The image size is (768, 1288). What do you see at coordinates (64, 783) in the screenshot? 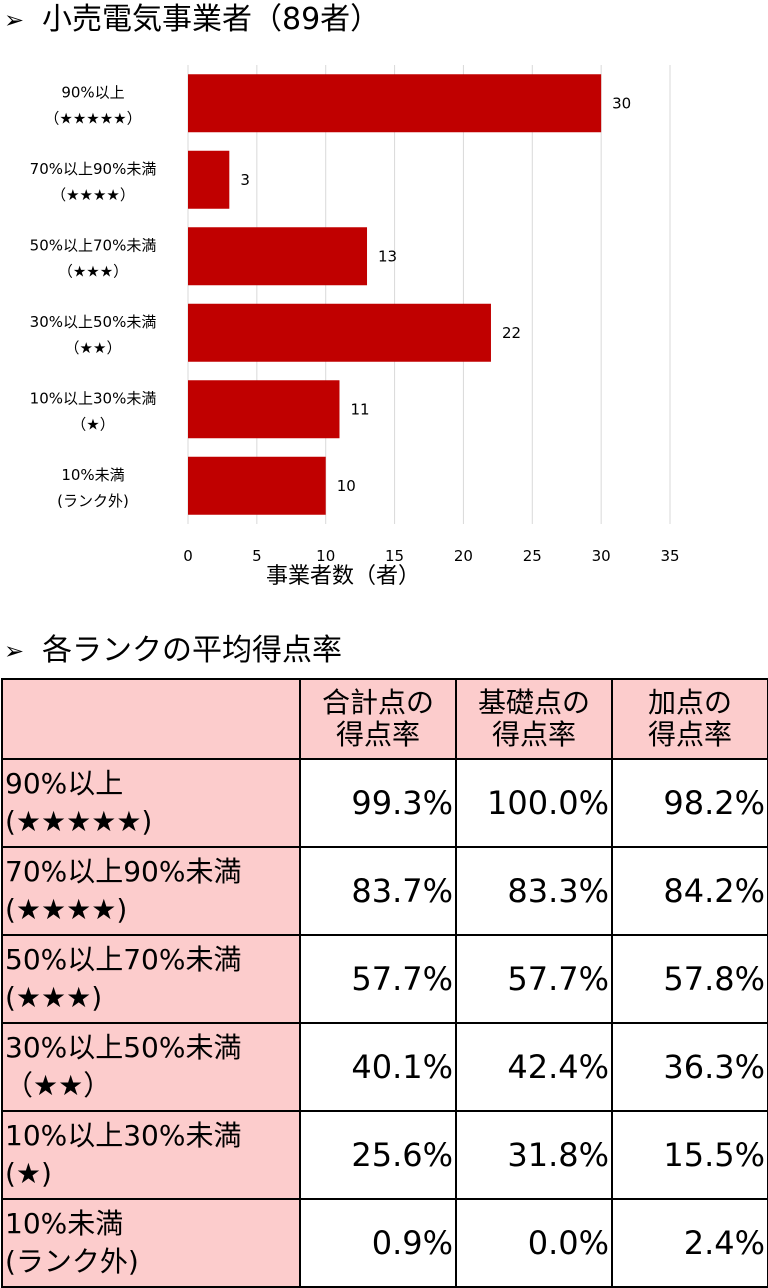
I see `row-label-line: 90%以上` at bounding box center [64, 783].